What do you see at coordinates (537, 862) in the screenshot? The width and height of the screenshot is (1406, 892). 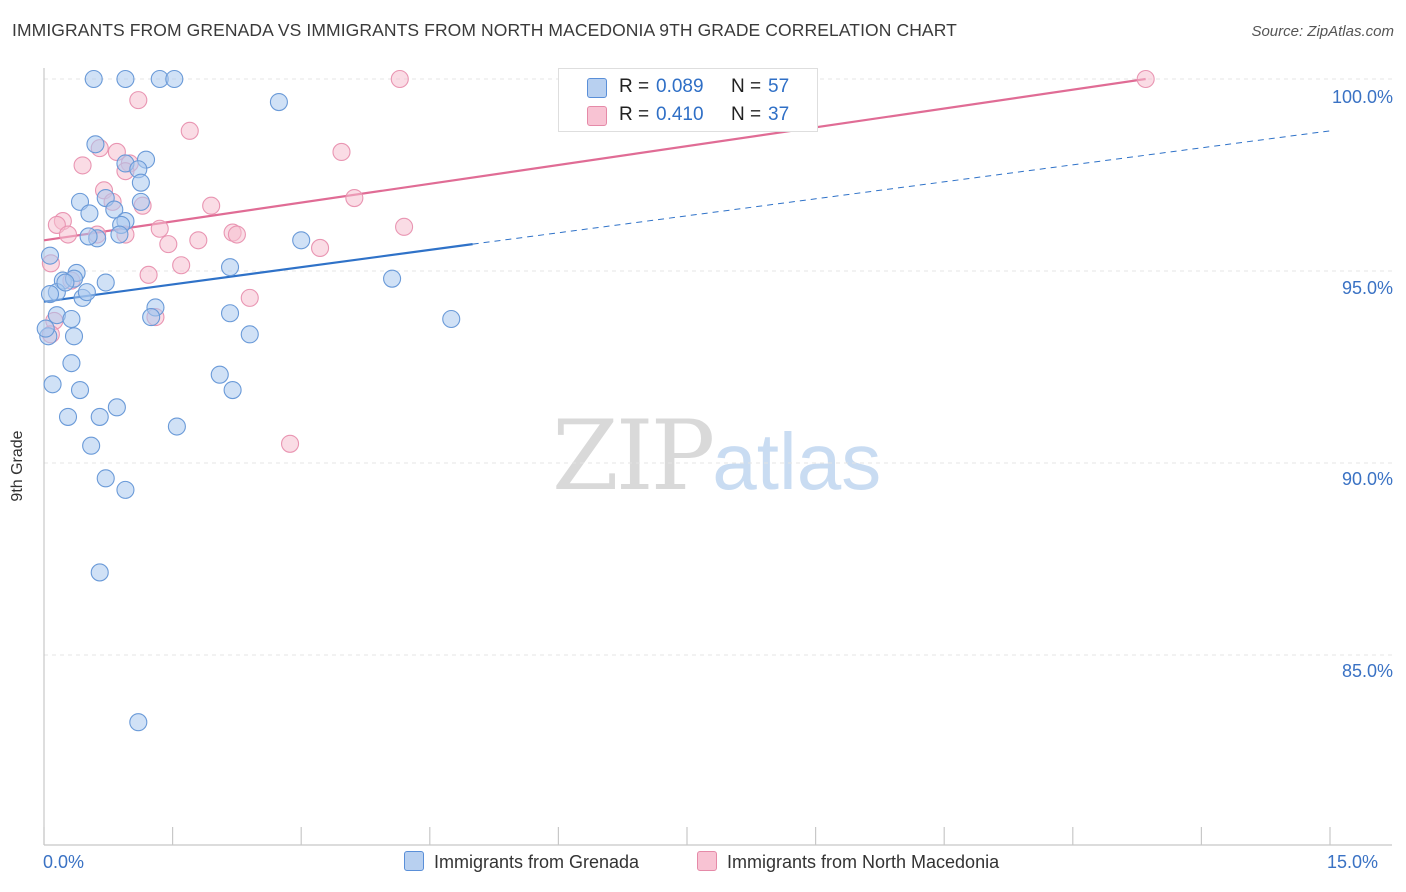 I see `bottom-legend-label-grenada: Immigrants from Grenada` at bounding box center [537, 862].